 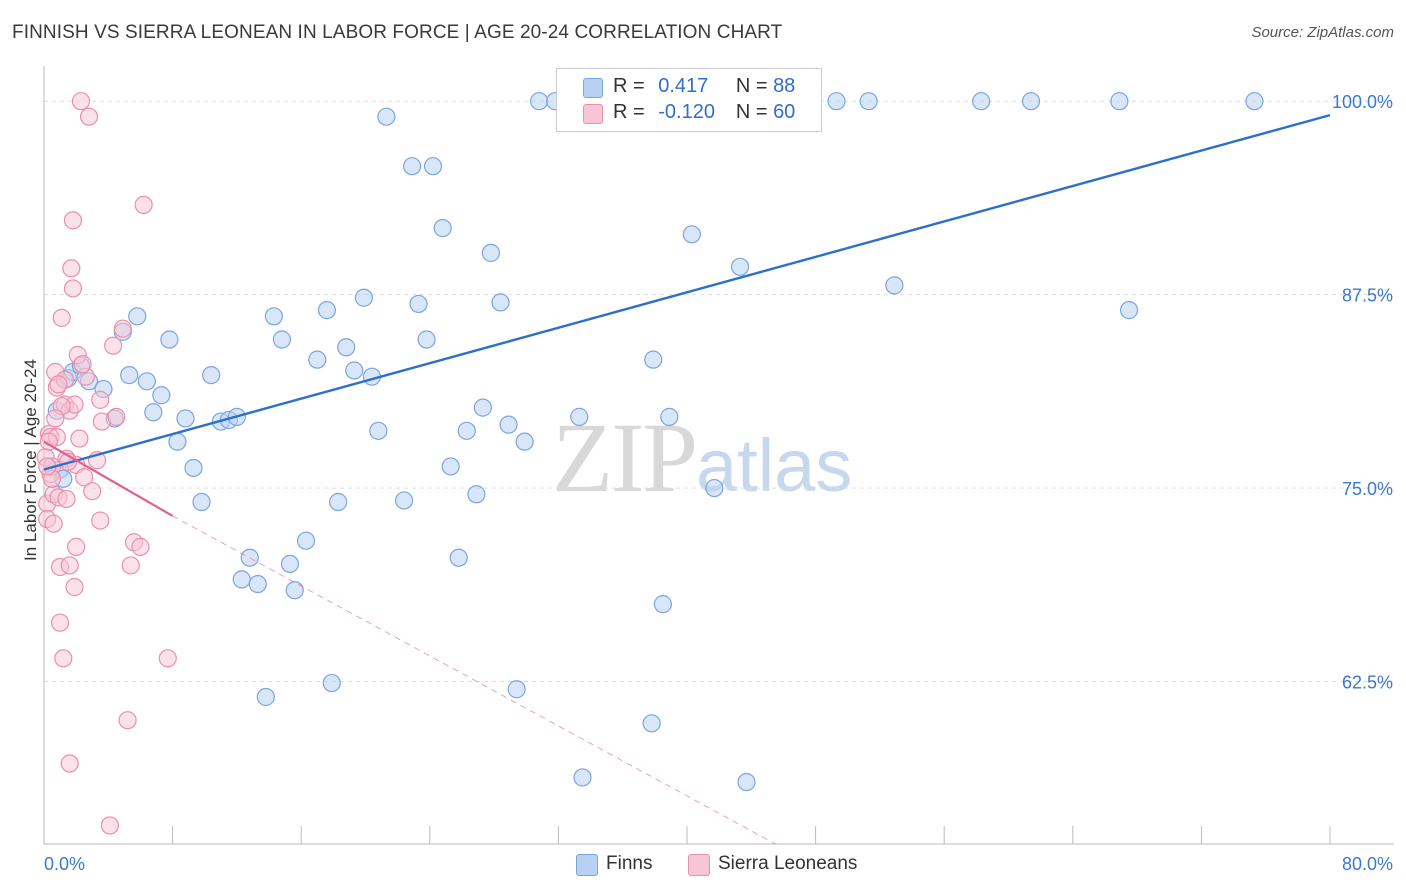 What do you see at coordinates (1367, 683) in the screenshot?
I see `y-tick-label: 62.5%` at bounding box center [1367, 683].